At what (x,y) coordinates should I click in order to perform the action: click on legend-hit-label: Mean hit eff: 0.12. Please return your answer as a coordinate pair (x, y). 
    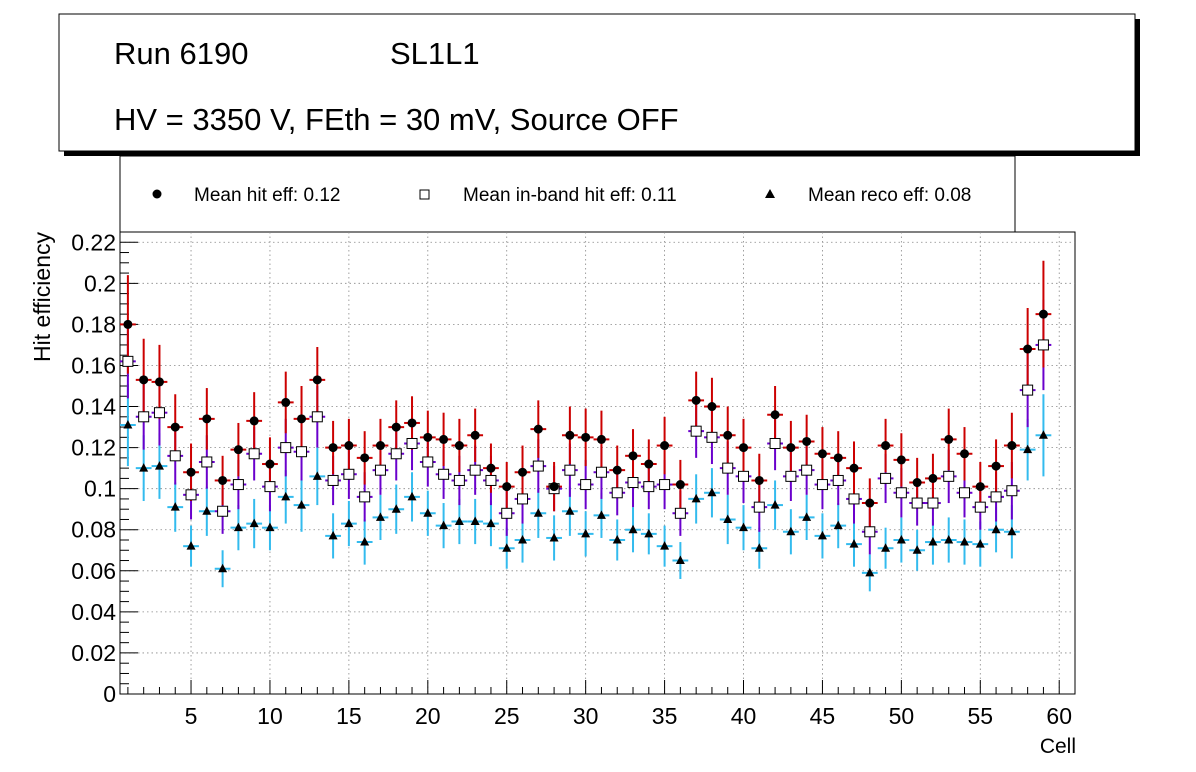
    Looking at the image, I should click on (267, 195).